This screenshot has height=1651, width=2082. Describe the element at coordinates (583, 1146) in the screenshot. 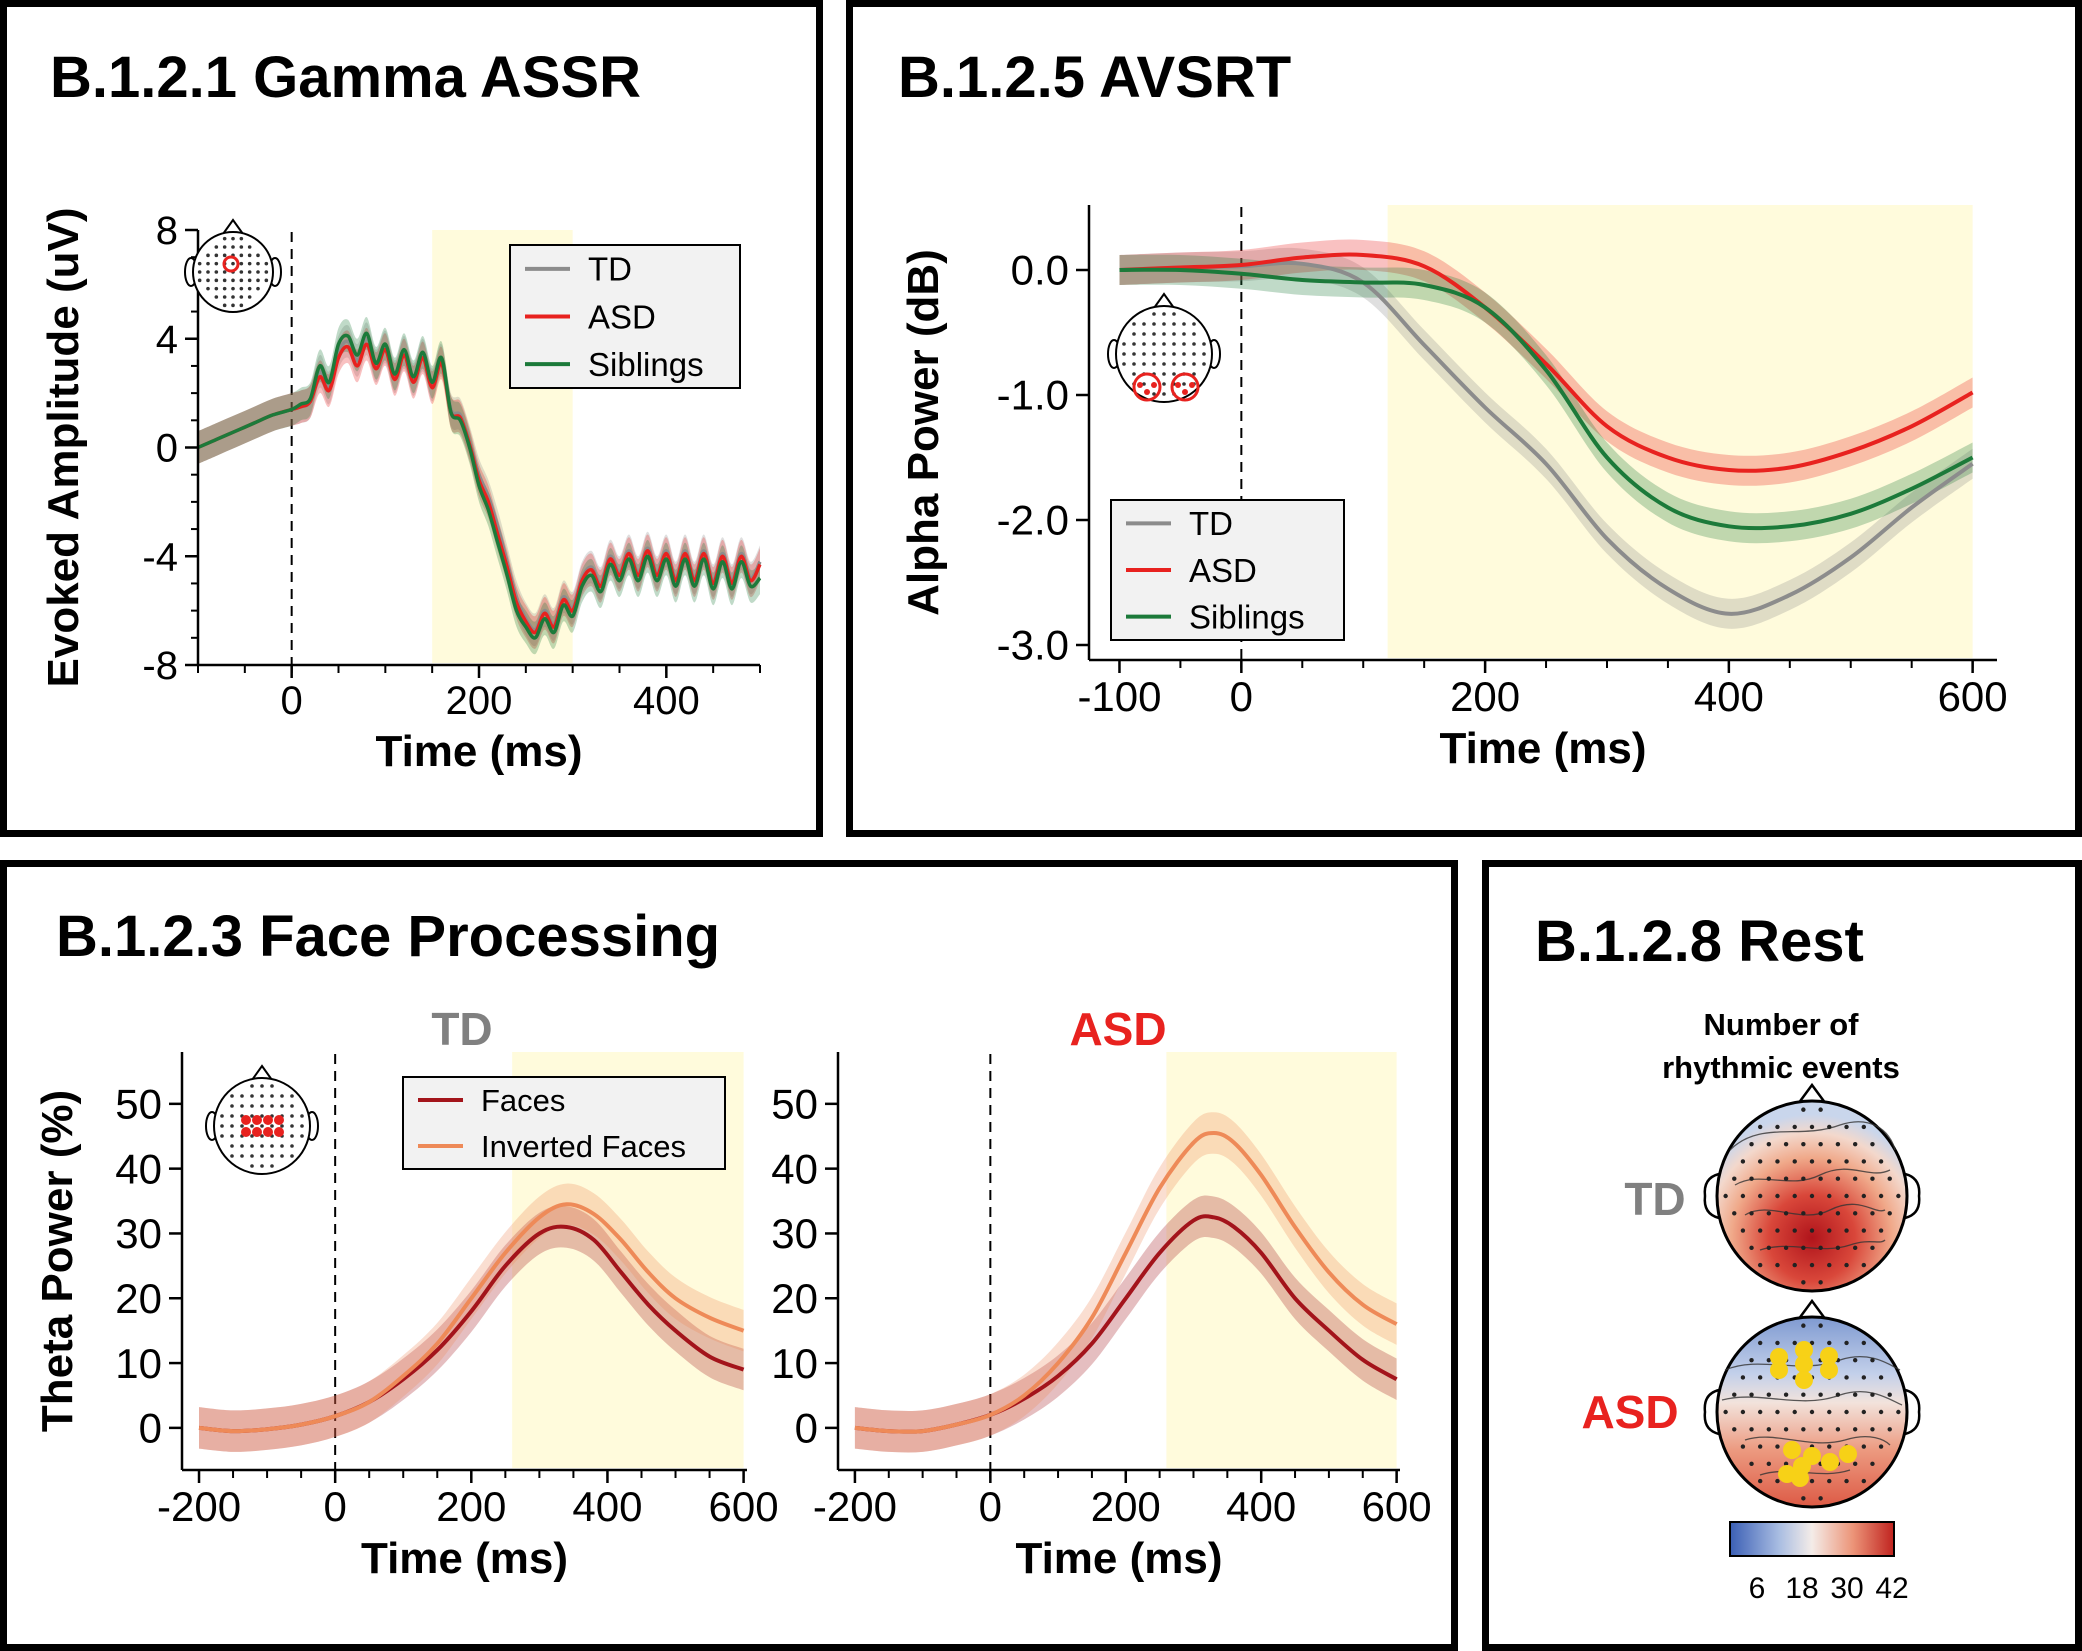

I see `legend-label: Inverted Faces` at that location.